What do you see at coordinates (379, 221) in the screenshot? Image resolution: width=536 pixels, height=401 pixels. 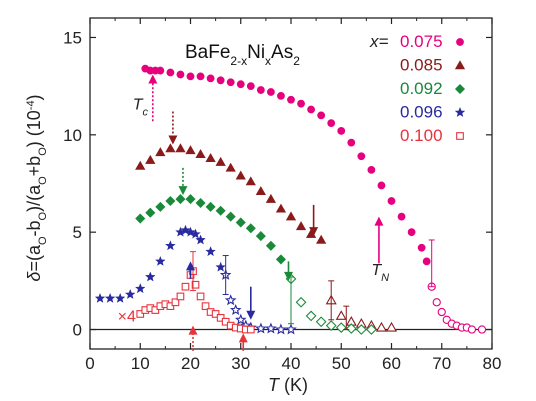 I see `tn-arrow-0075-head` at bounding box center [379, 221].